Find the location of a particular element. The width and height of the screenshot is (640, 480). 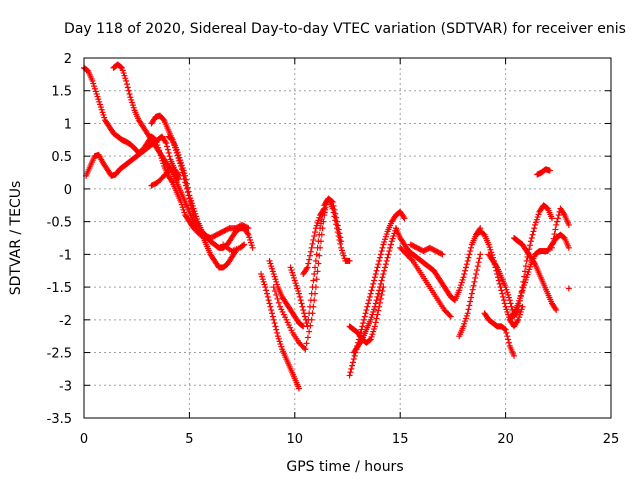

y-tick-label: 1 is located at coordinates (68, 124).